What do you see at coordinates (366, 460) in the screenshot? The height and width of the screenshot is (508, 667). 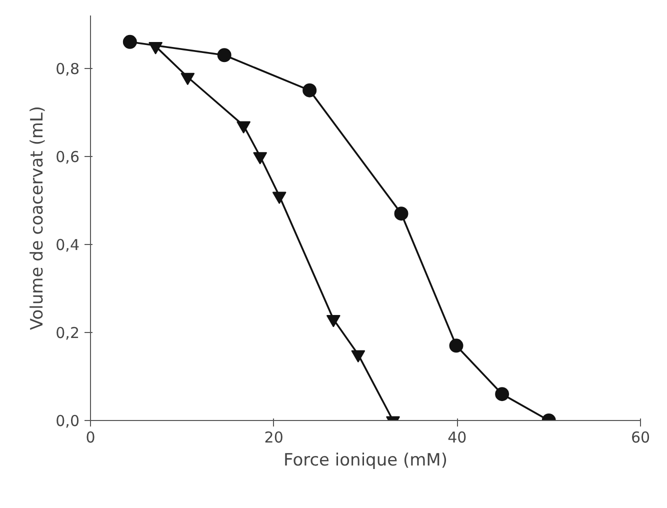 I see `x-axis-title: Force ionique (mM)` at bounding box center [366, 460].